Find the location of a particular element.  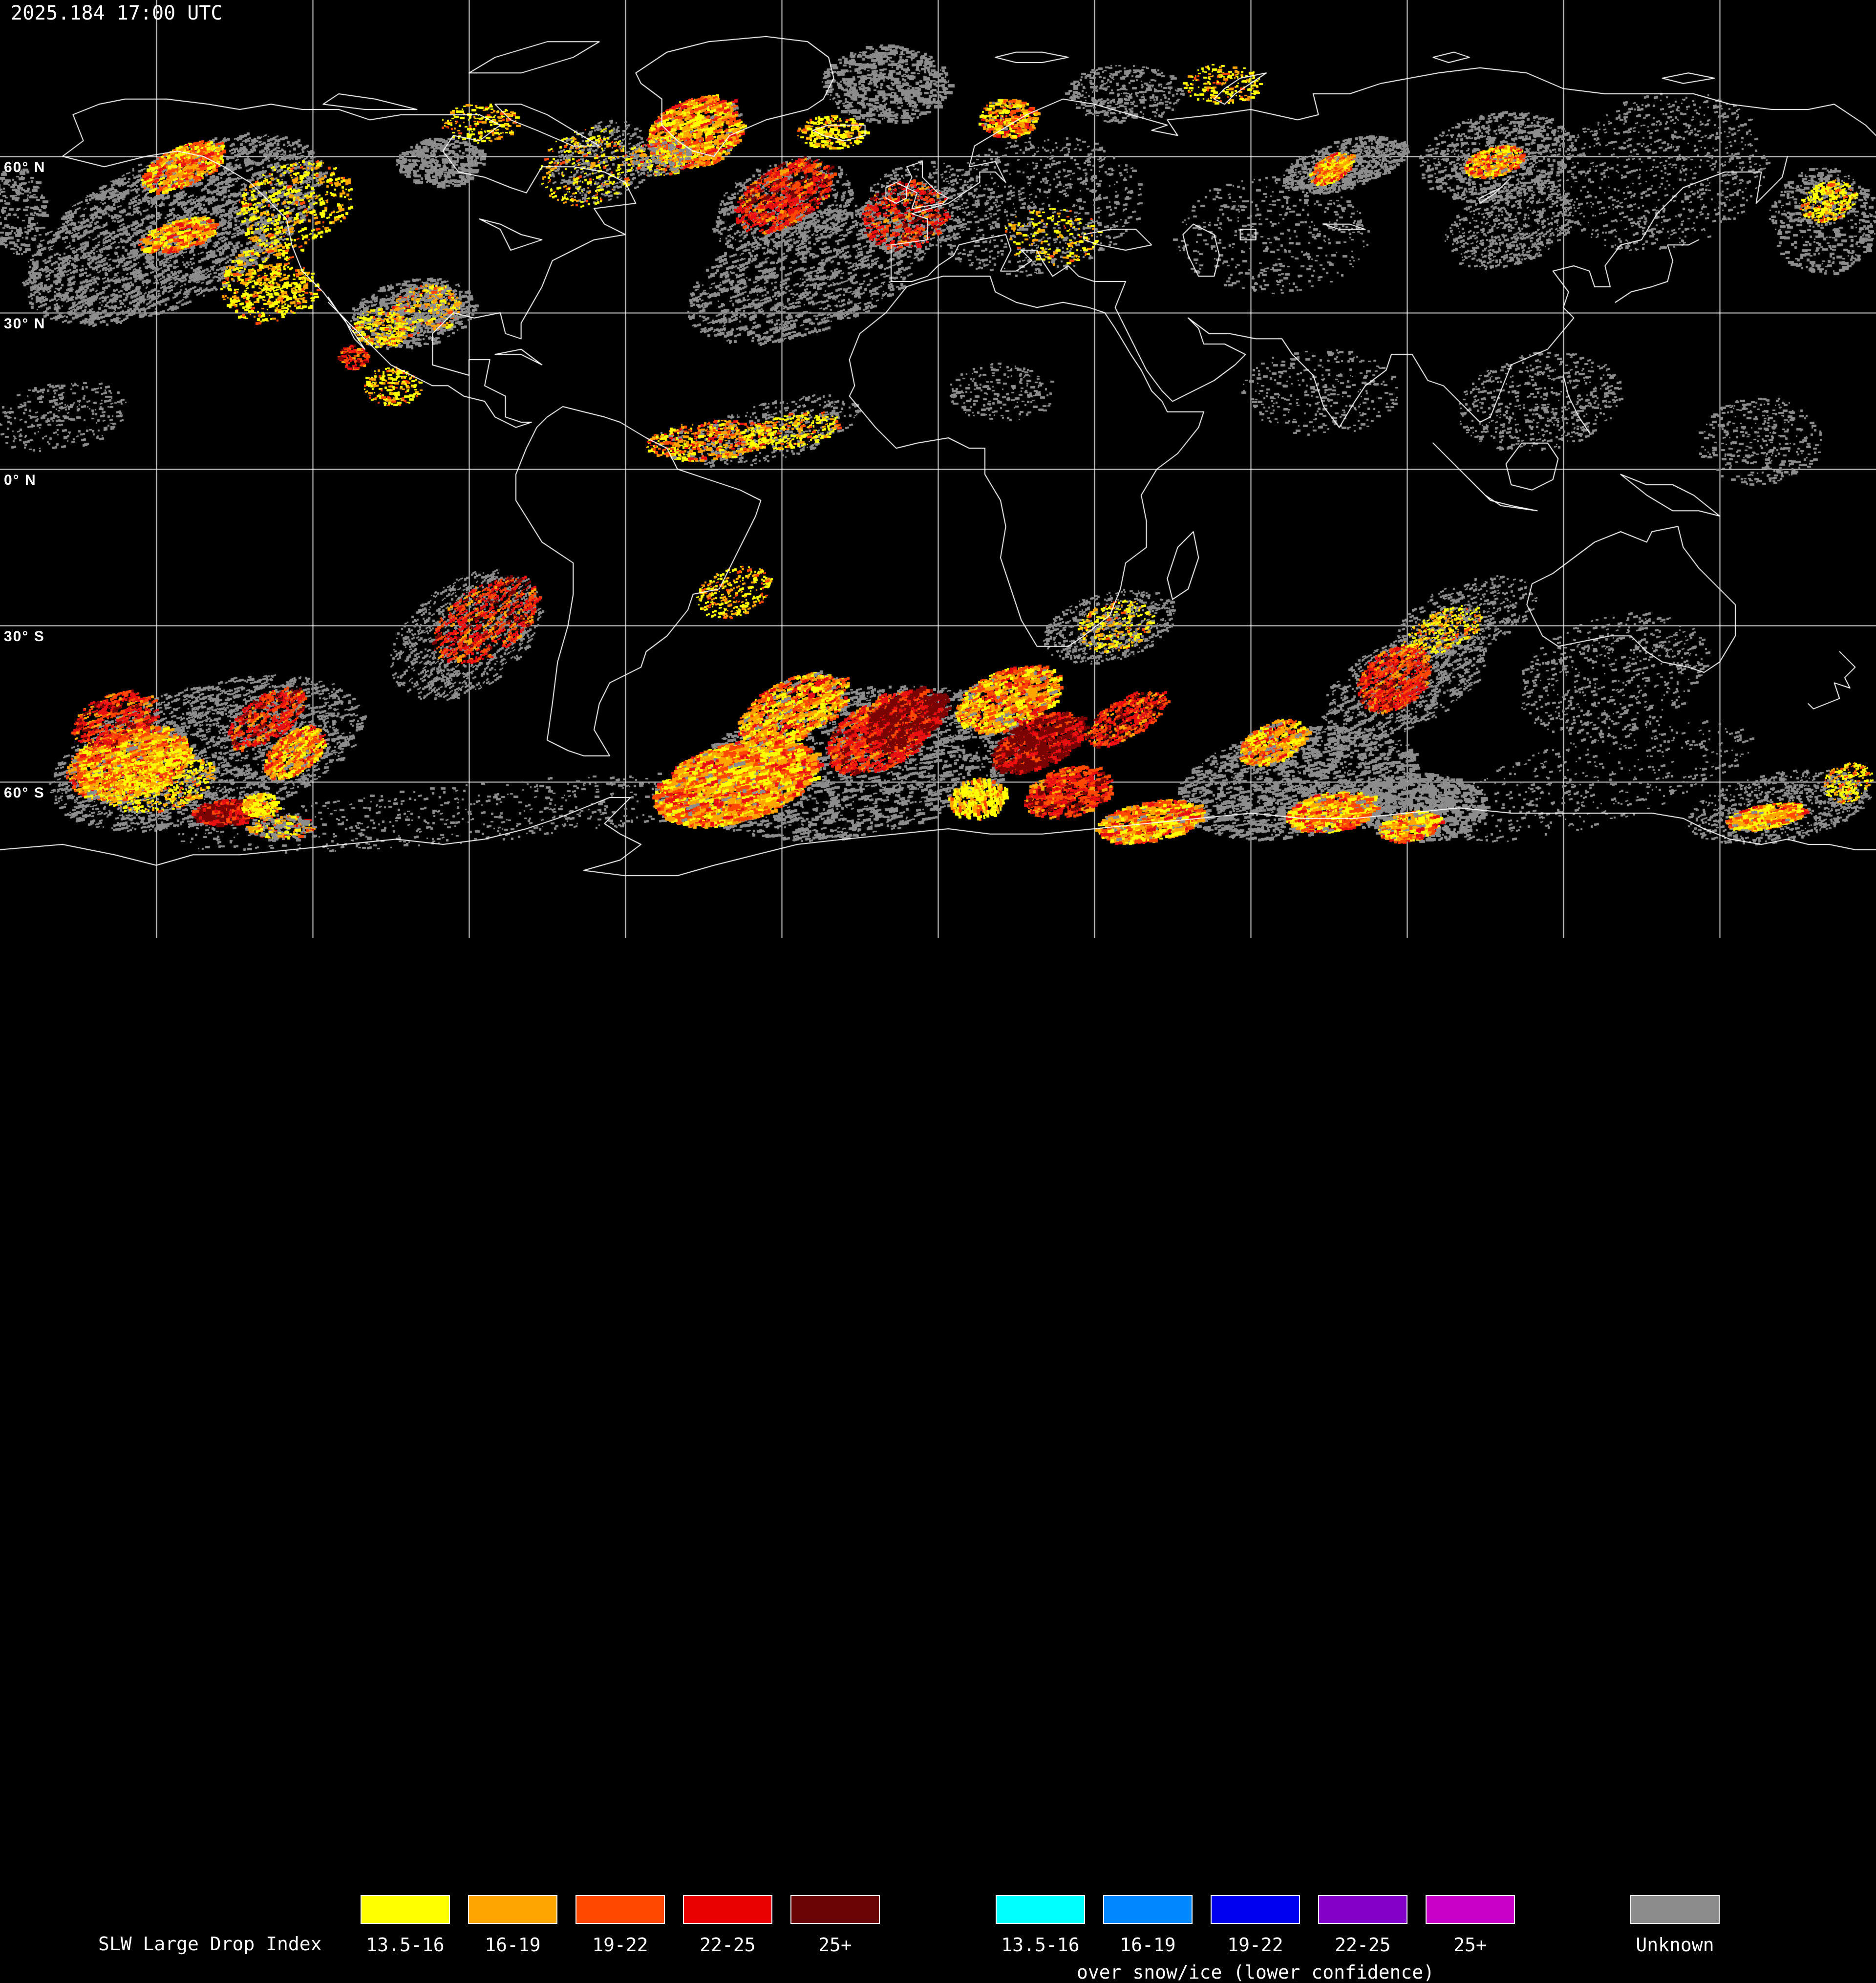

legend-cool-item-4: 25+ is located at coordinates (1470, 1925).